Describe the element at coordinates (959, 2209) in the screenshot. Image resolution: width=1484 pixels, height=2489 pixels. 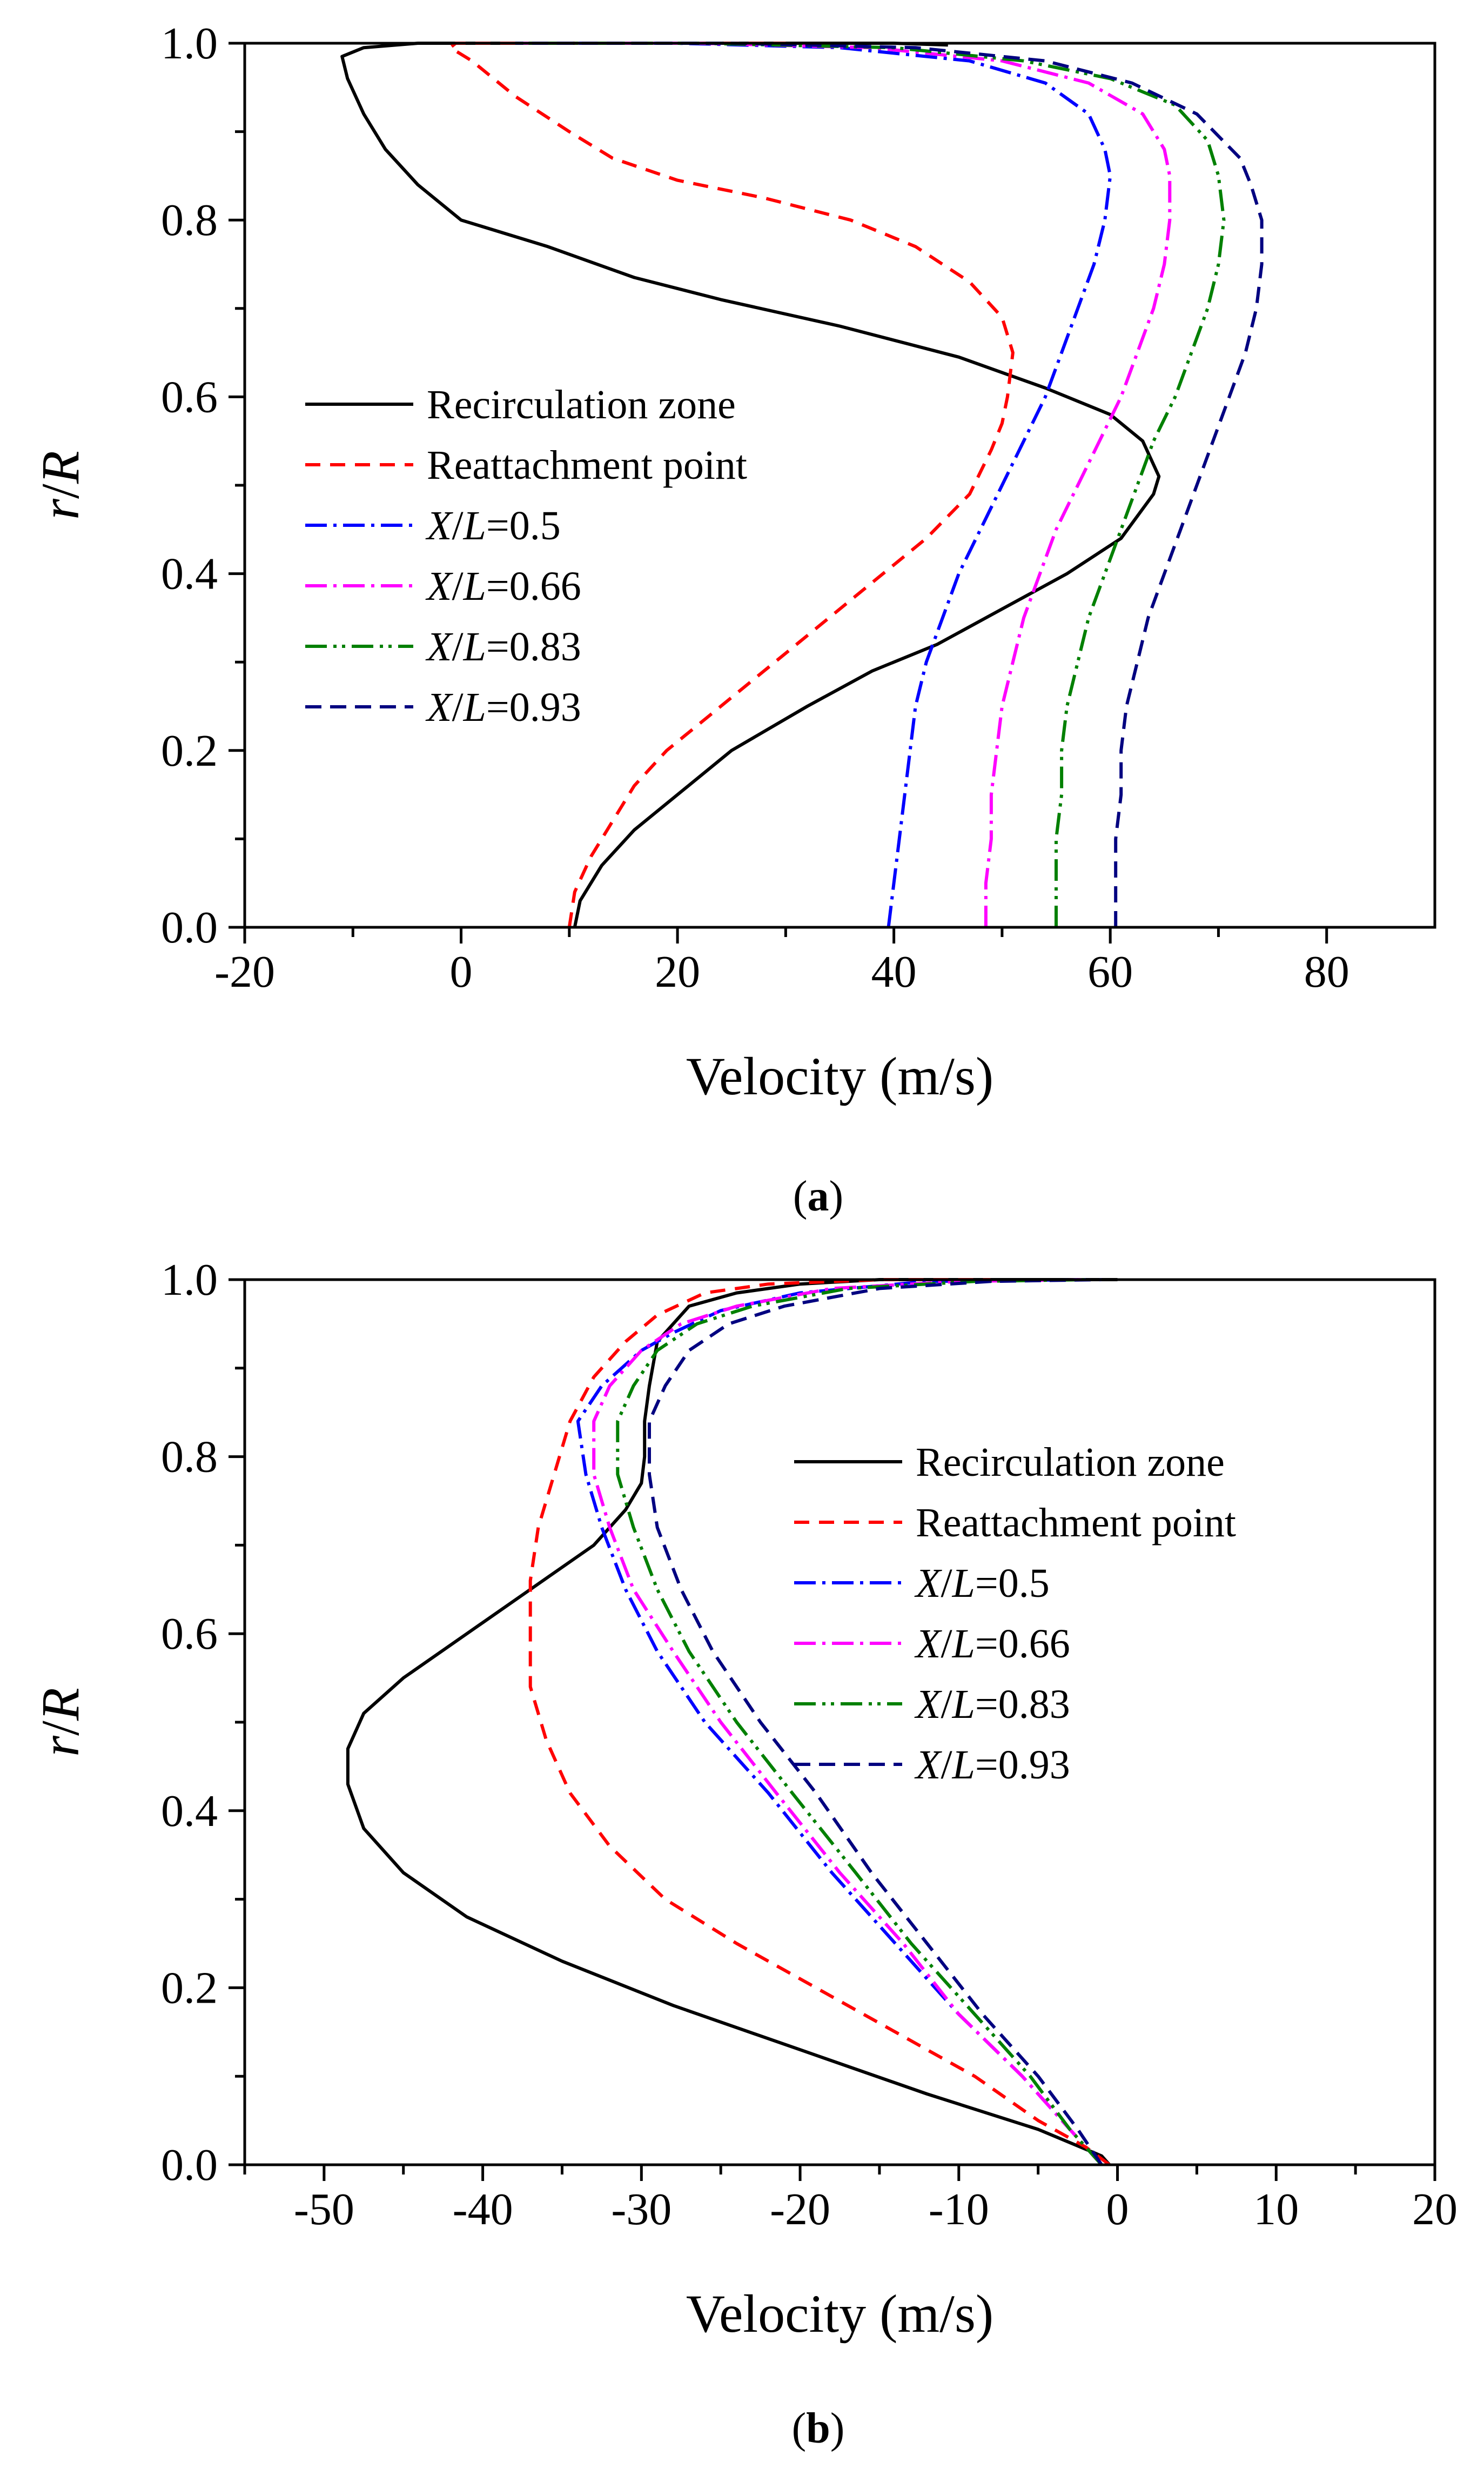
I see `x-tick-label: -10` at that location.